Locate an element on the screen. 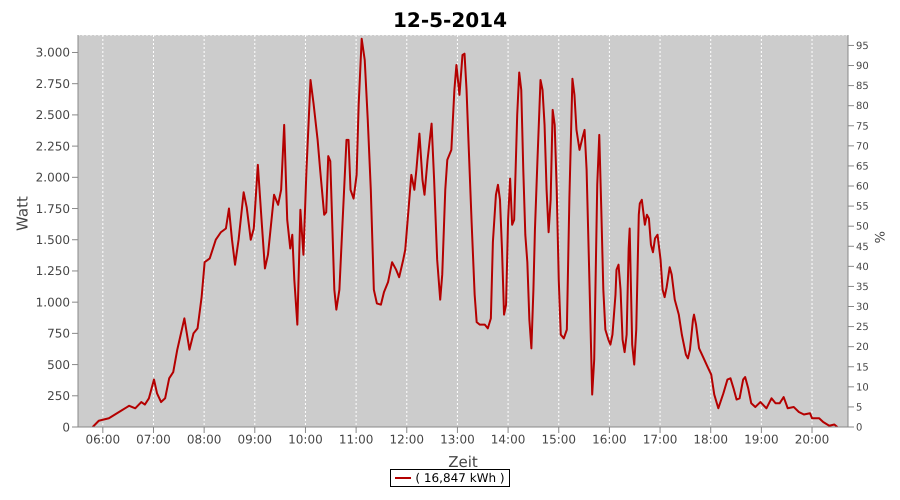  x-tick-label: 12:00 is located at coordinates (406, 439).